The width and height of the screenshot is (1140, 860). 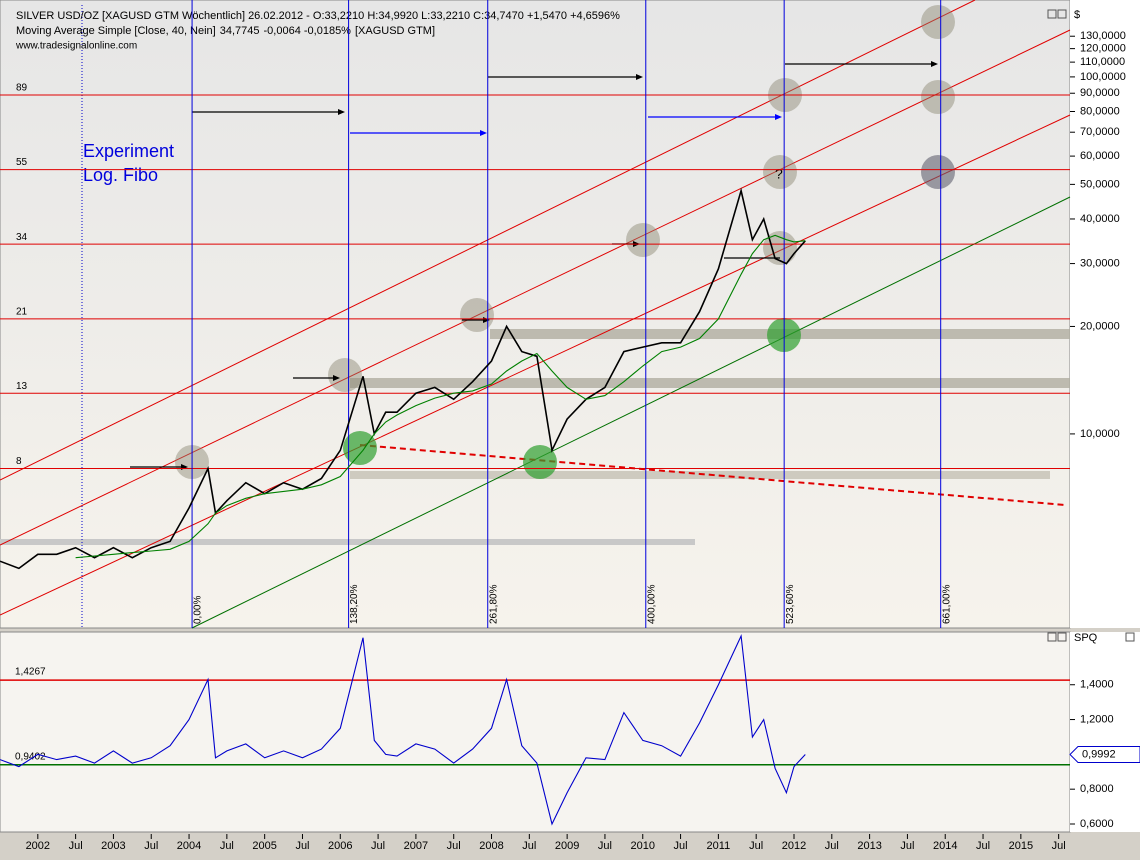 What do you see at coordinates (22, 162) in the screenshot?
I see `fib-label: 55` at bounding box center [22, 162].